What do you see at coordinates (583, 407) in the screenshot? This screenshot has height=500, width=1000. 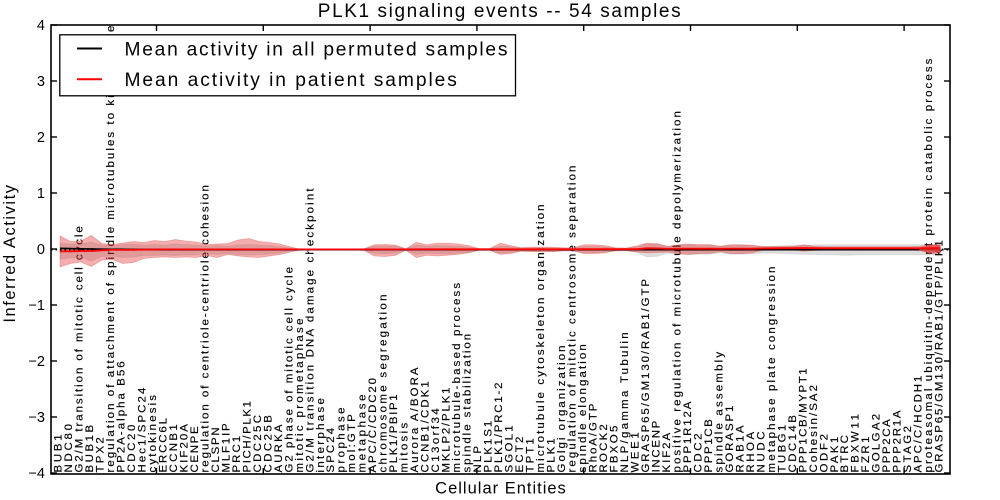 I see `svg-text: spindle elongation` at bounding box center [583, 407].